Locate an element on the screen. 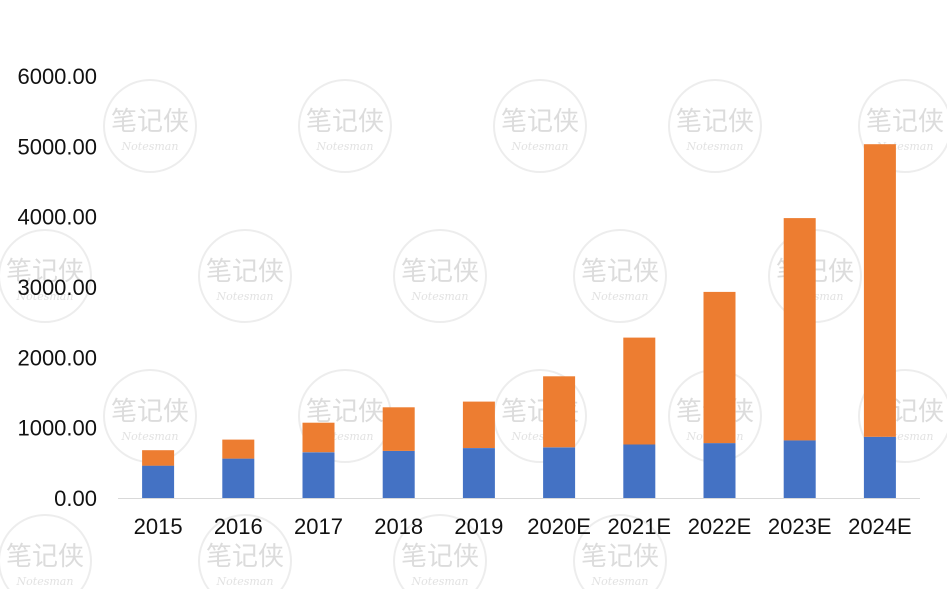 The width and height of the screenshot is (947, 589). y-tick-label: 5000.00 is located at coordinates (57, 146).